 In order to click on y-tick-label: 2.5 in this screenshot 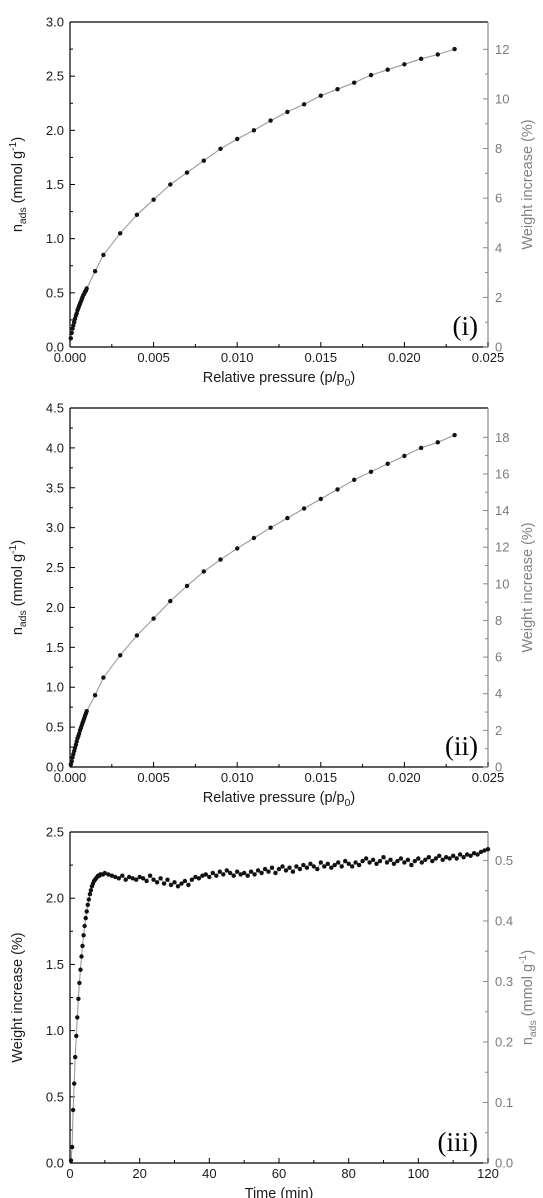, I will do `click(55, 567)`.